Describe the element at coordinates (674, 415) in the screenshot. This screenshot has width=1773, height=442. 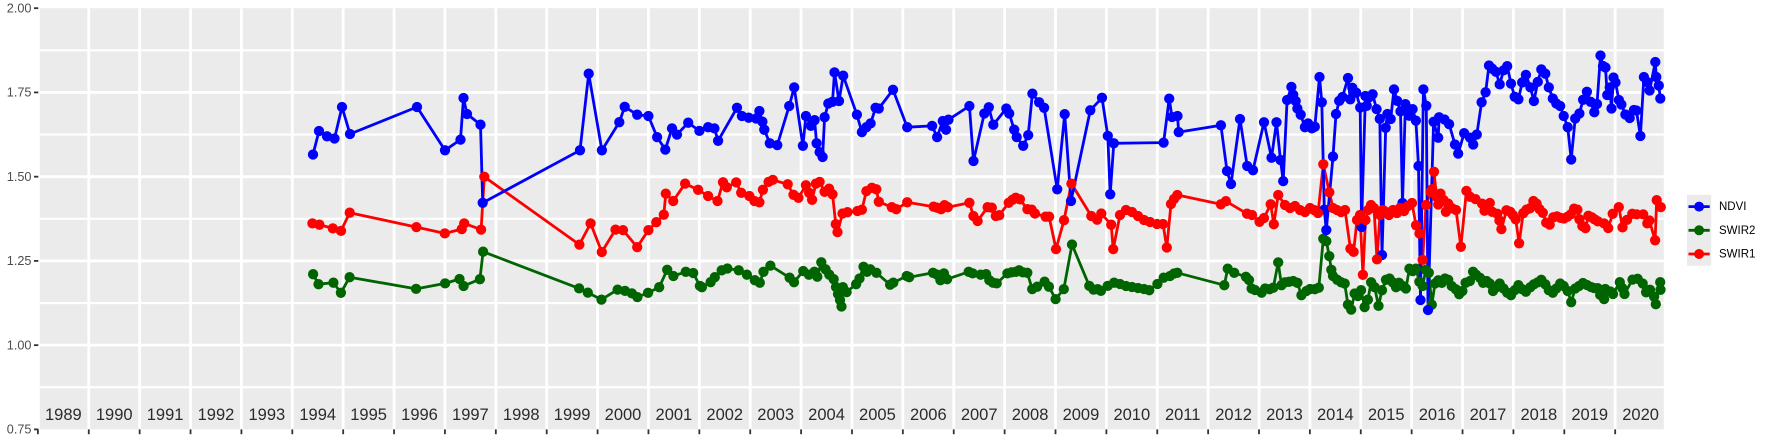
I see `svg-text: 2001` at that location.